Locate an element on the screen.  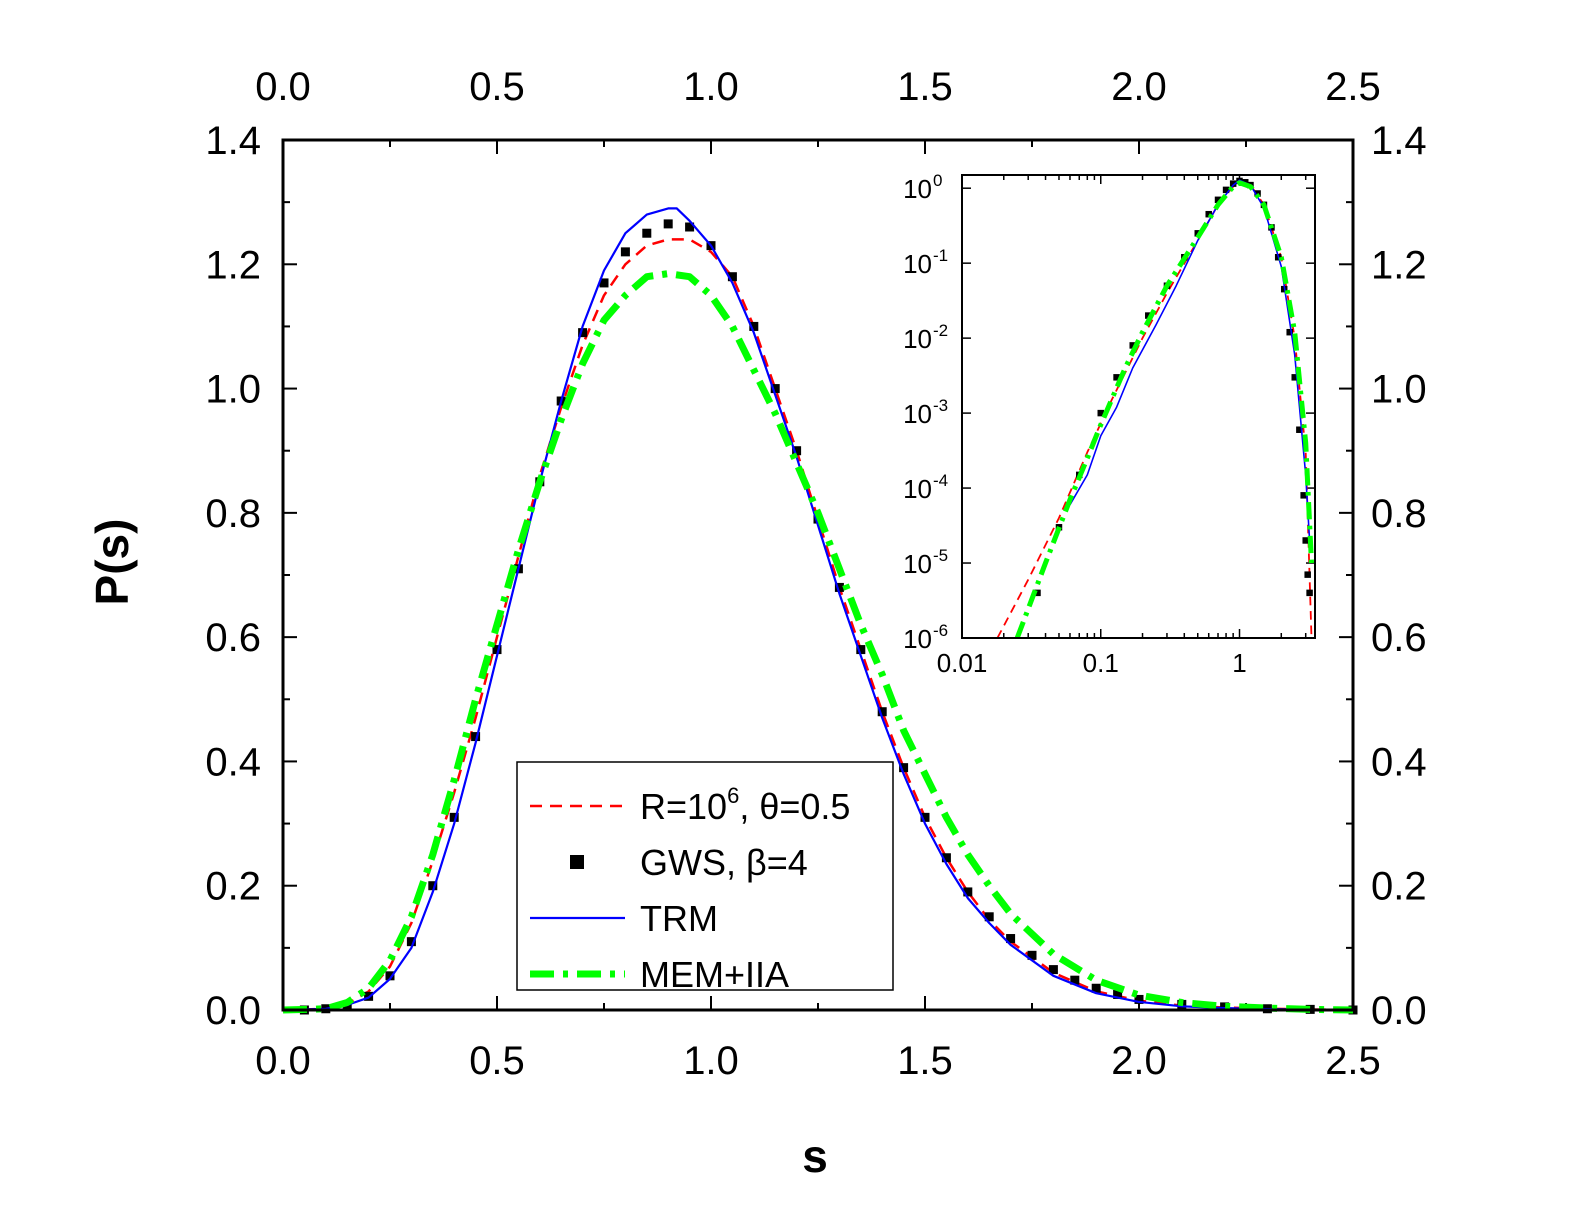
legend-text-part: TRM is located at coordinates (679, 918).